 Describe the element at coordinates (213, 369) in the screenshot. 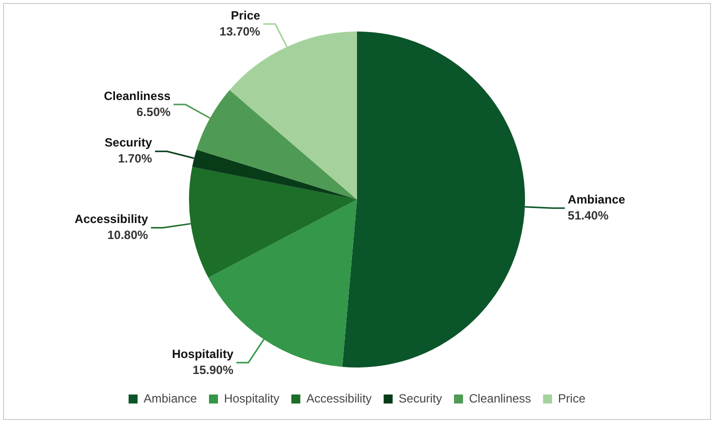

I see `data-label: 15.90%` at that location.